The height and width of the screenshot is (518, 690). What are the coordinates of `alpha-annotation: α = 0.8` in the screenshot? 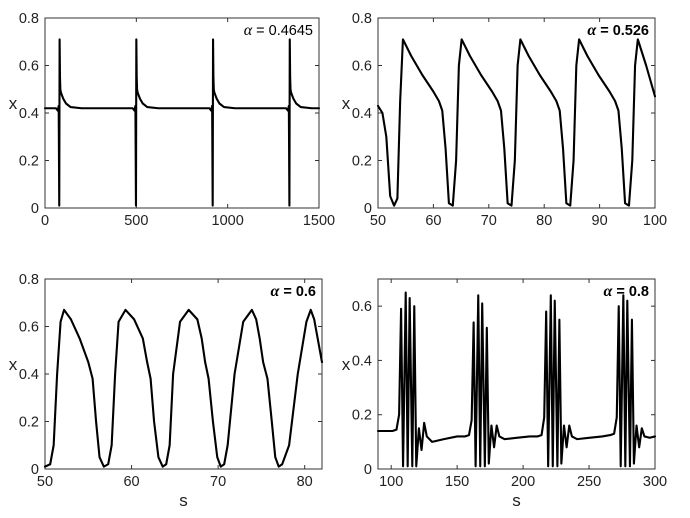 It's located at (626, 291).